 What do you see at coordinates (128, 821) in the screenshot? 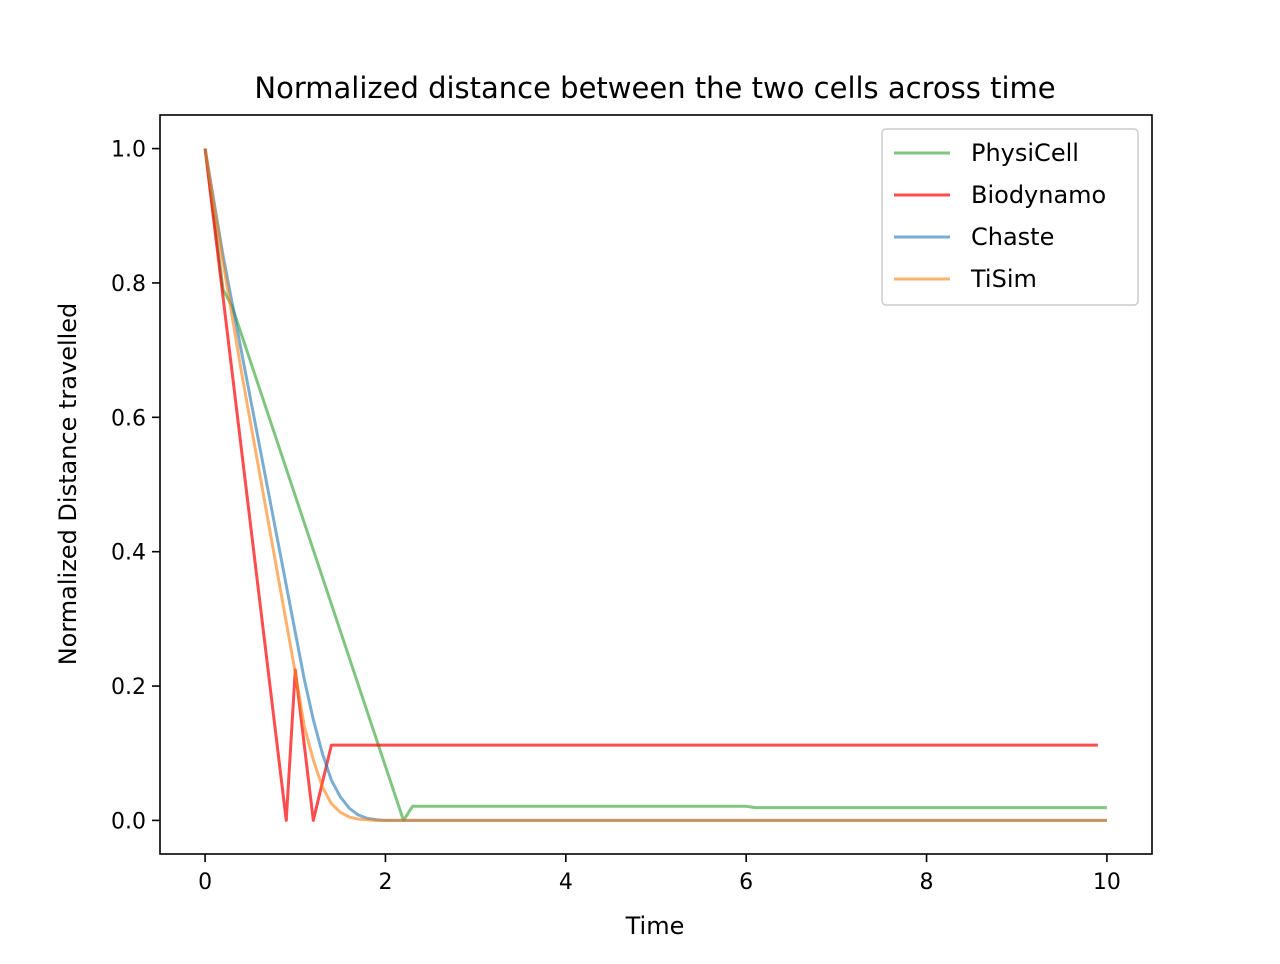
I see `y-tick-label: 0.0` at bounding box center [128, 821].